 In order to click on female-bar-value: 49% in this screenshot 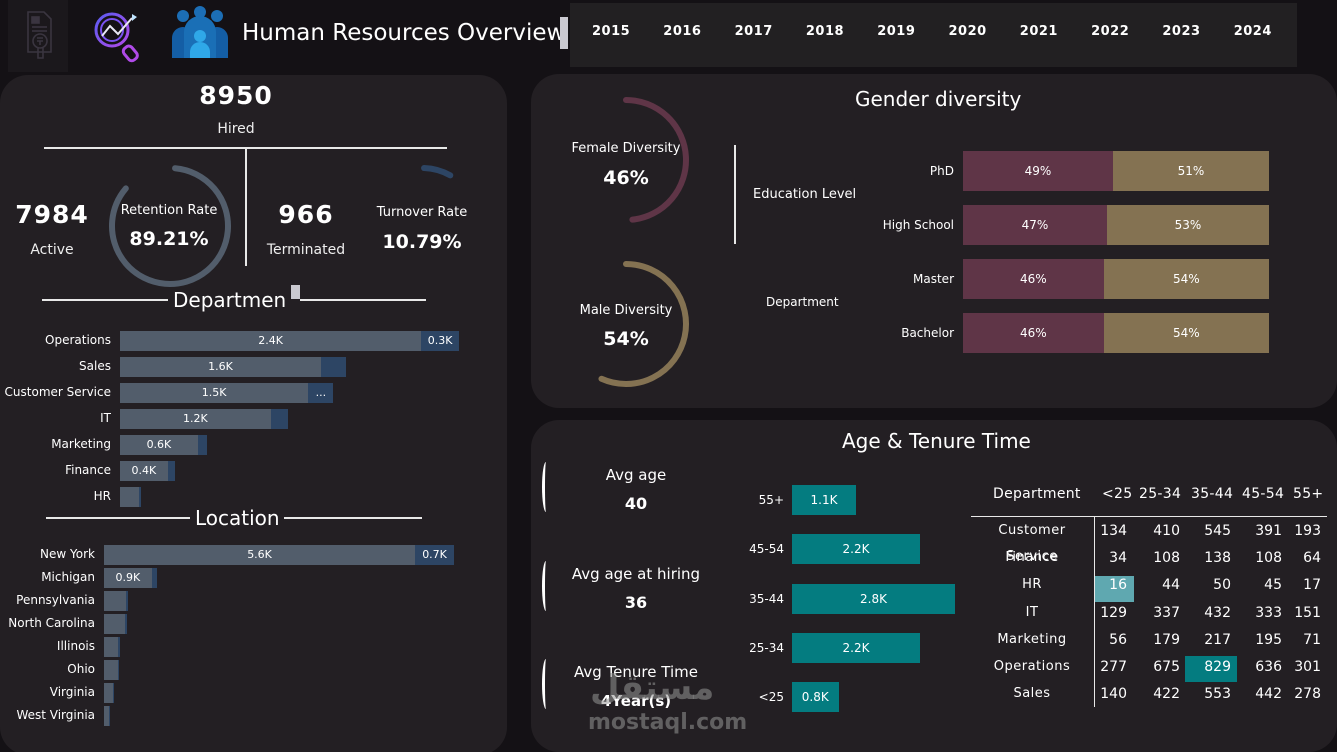, I will do `click(1038, 171)`.